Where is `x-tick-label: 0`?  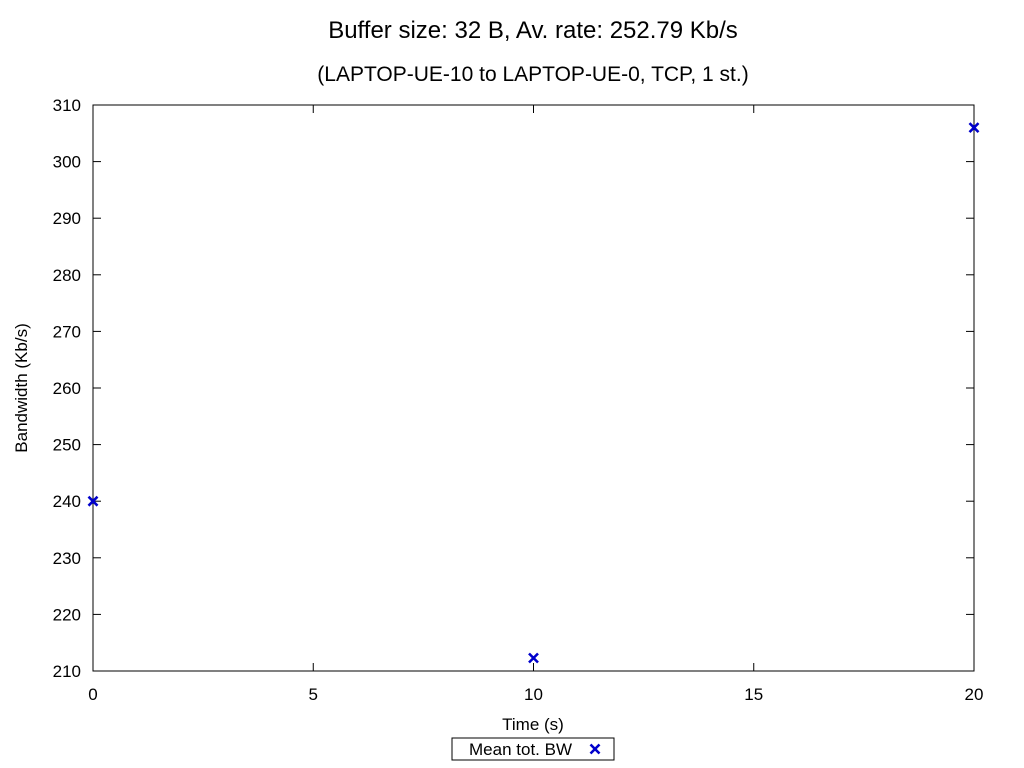 x-tick-label: 0 is located at coordinates (92, 694).